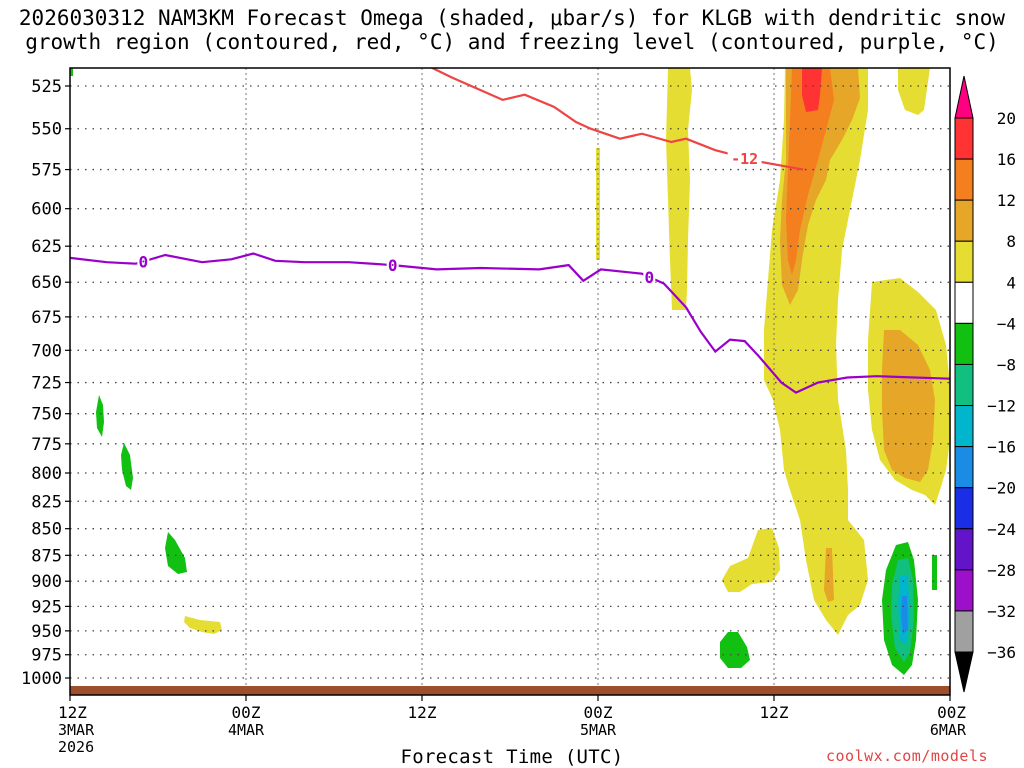 This screenshot has height=768, width=1024. I want to click on colorbar-label-7: −12, so click(1001, 406).